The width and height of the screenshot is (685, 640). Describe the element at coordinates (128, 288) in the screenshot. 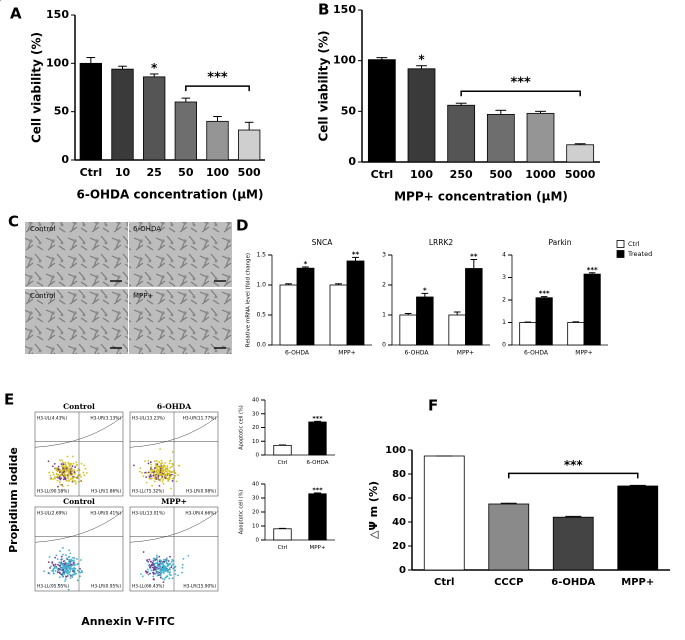

I see `micrographs: Control 6-OHDA Control MPP+` at that location.